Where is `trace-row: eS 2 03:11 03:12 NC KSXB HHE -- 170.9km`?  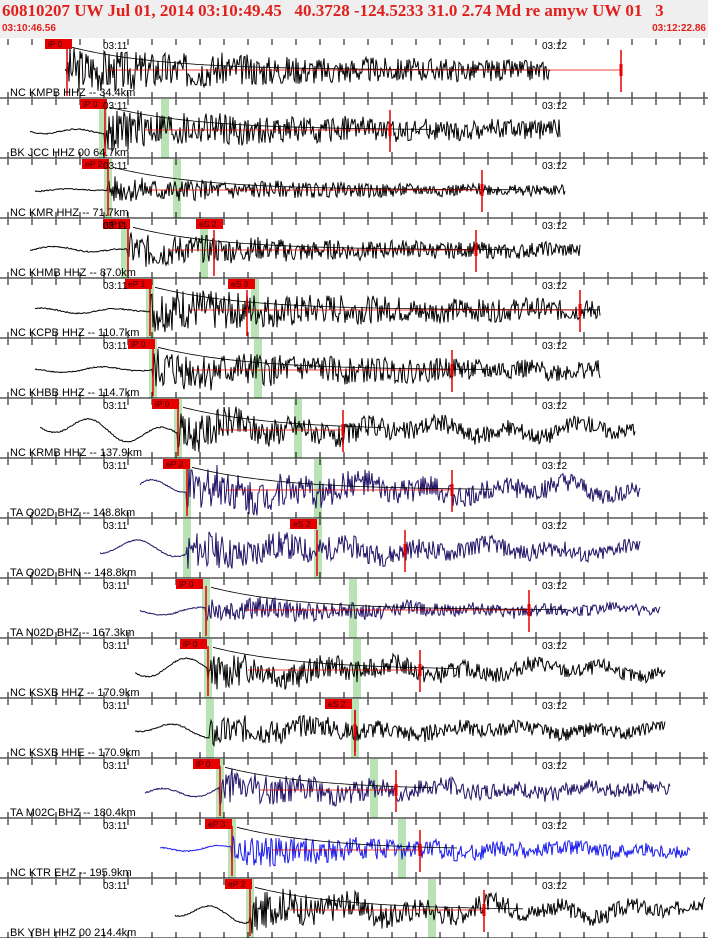 trace-row: eS 2 03:11 03:12 NC KSXB HHE -- 170.9km is located at coordinates (354, 729).